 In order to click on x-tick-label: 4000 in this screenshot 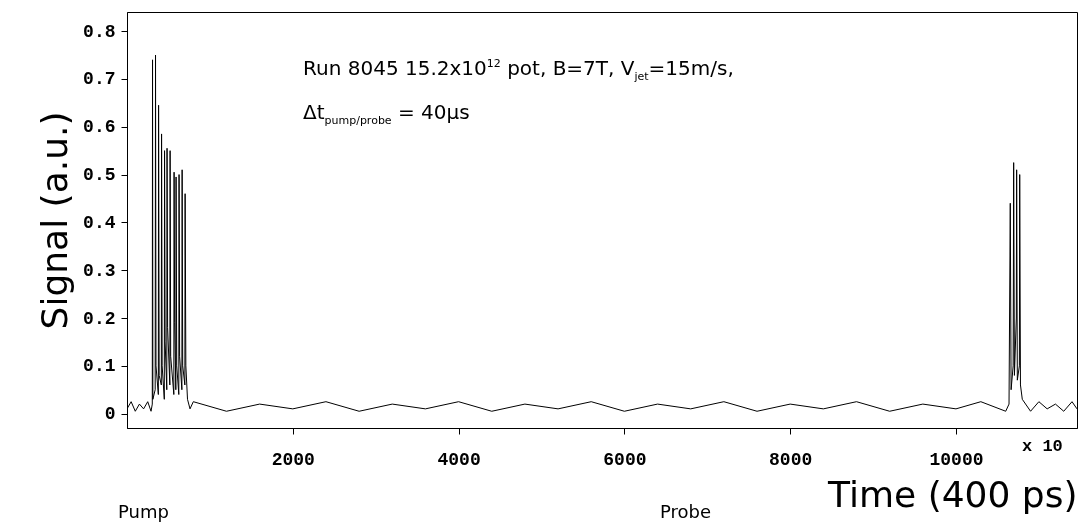, I will do `click(459, 459)`.